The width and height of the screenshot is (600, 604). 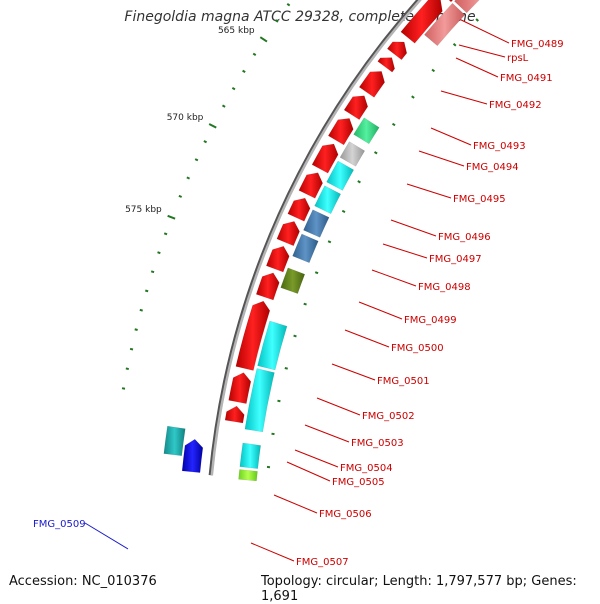 I want to click on gene-label: FMG_0507, so click(x=322, y=562).